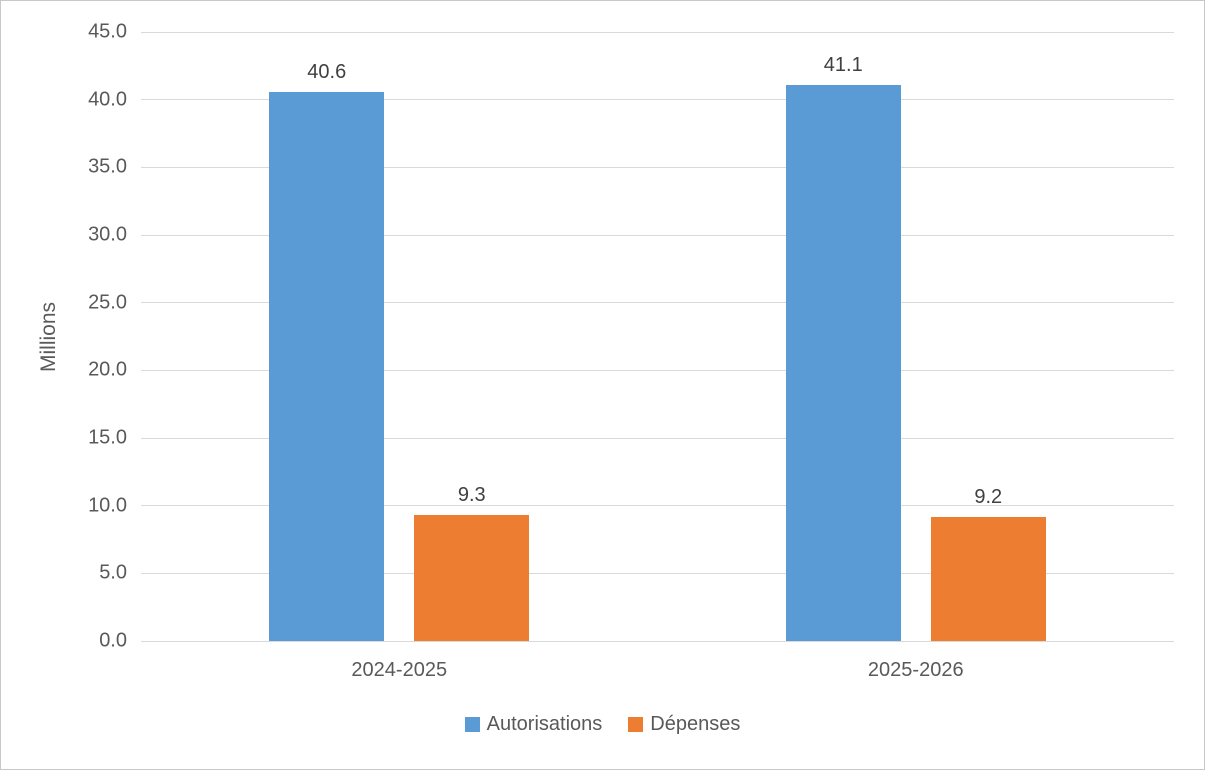 The width and height of the screenshot is (1205, 770). Describe the element at coordinates (988, 563) in the screenshot. I see `bar-dépenses-2025-2026: 9.2` at that location.